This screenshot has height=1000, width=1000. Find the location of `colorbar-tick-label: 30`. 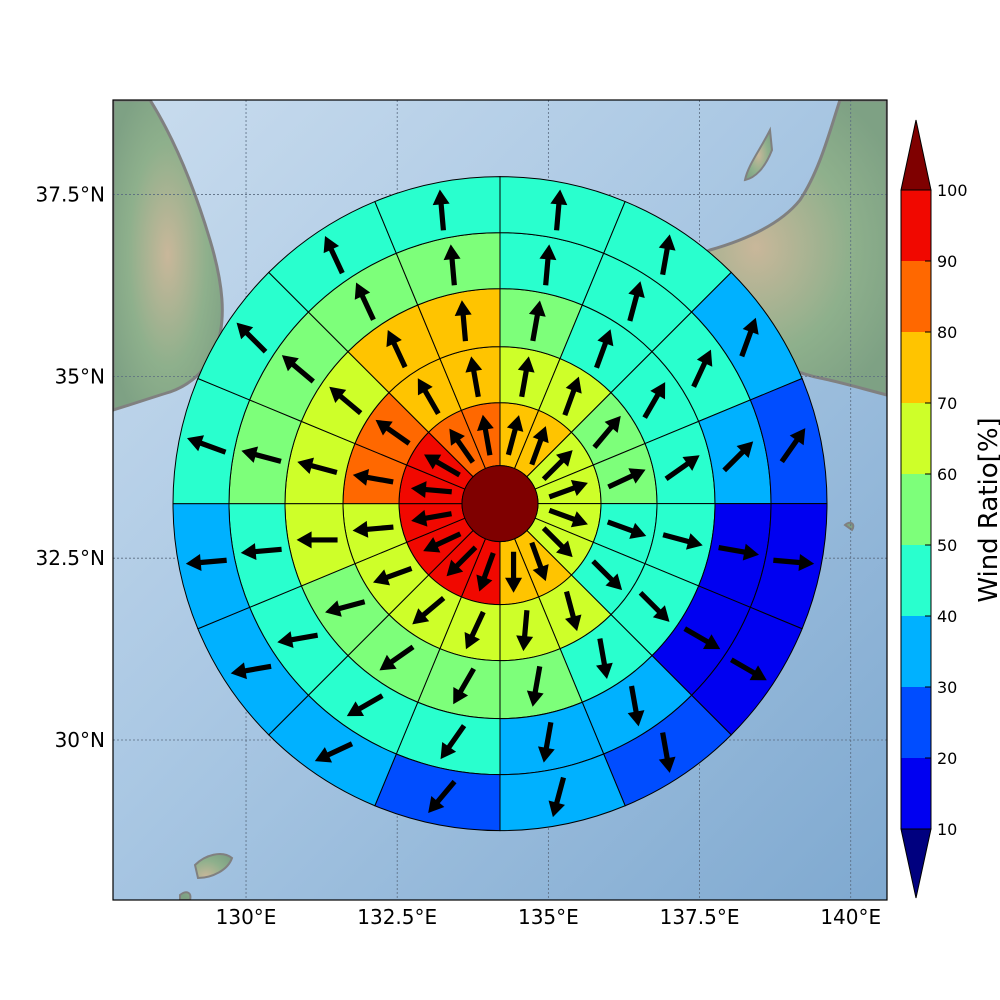

colorbar-tick-label: 30 is located at coordinates (947, 687).